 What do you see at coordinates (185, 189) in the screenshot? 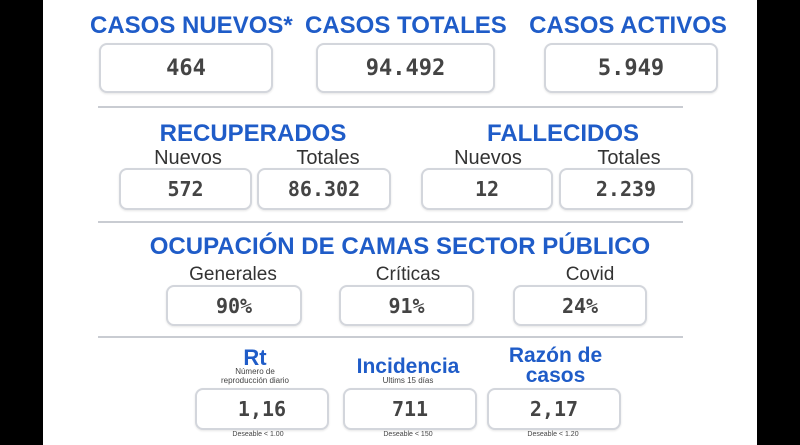
I see `recuperados-nuevos-value: 572` at bounding box center [185, 189].